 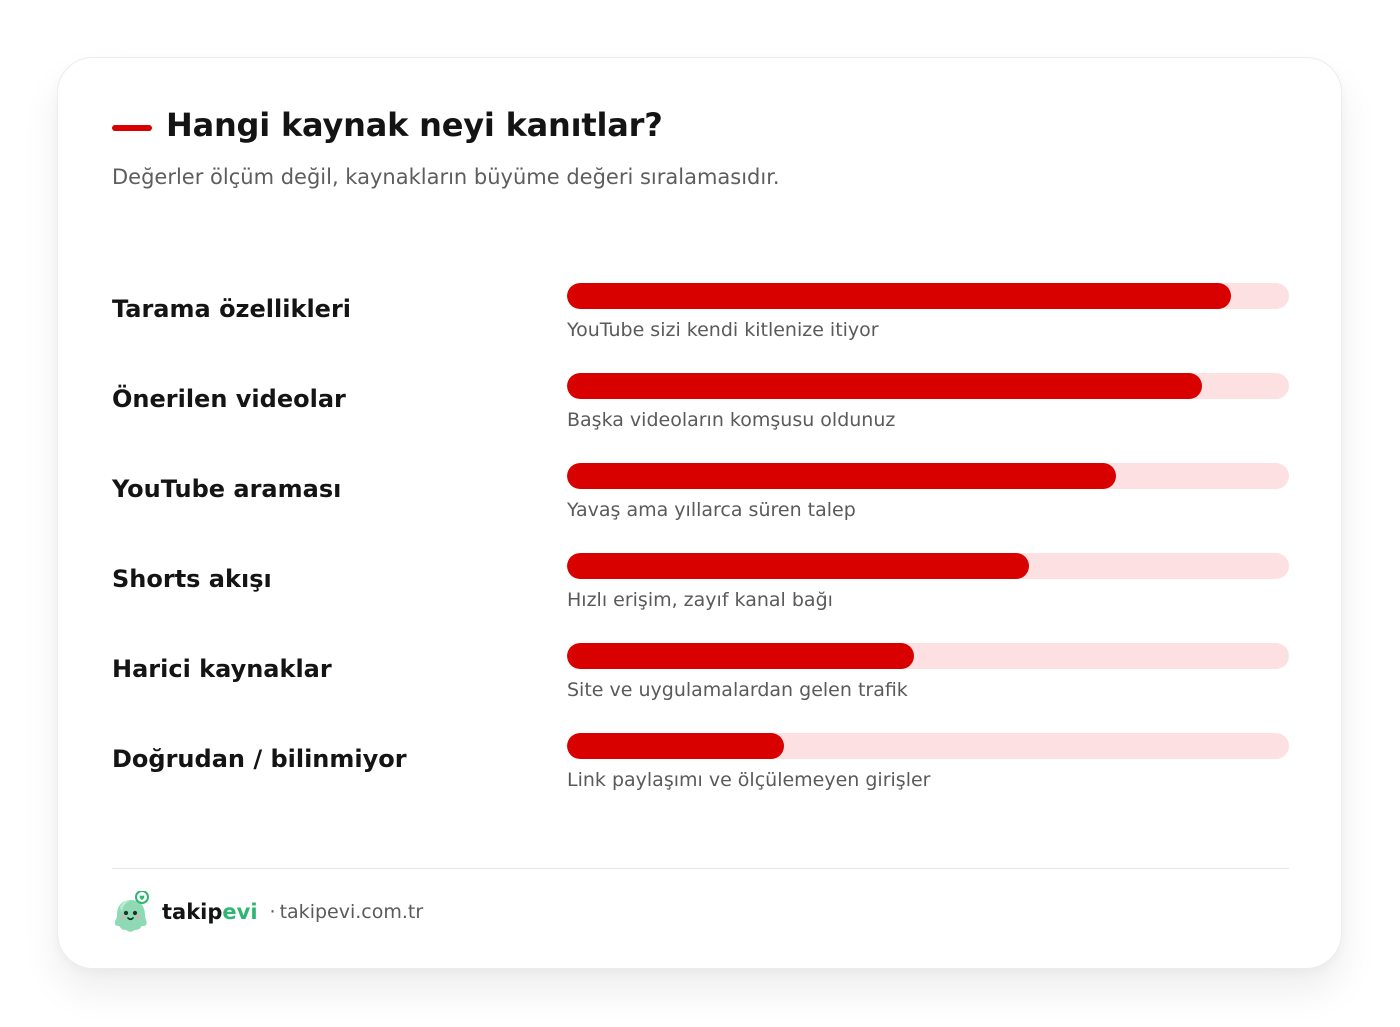 I want to click on bar-category-label: Harici kaynaklar, so click(x=222, y=669).